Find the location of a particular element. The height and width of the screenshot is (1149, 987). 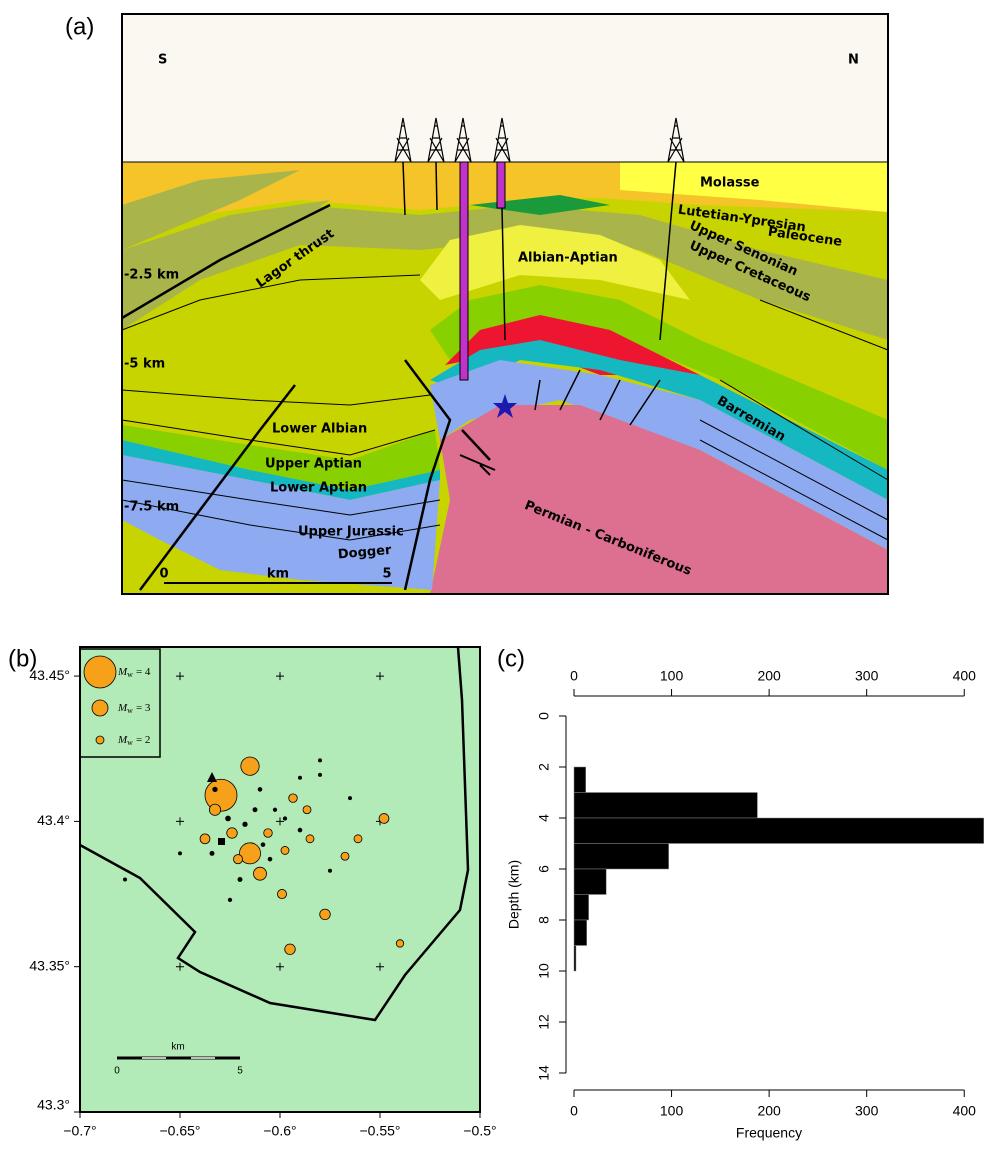

layer-label: Molasse is located at coordinates (730, 183).